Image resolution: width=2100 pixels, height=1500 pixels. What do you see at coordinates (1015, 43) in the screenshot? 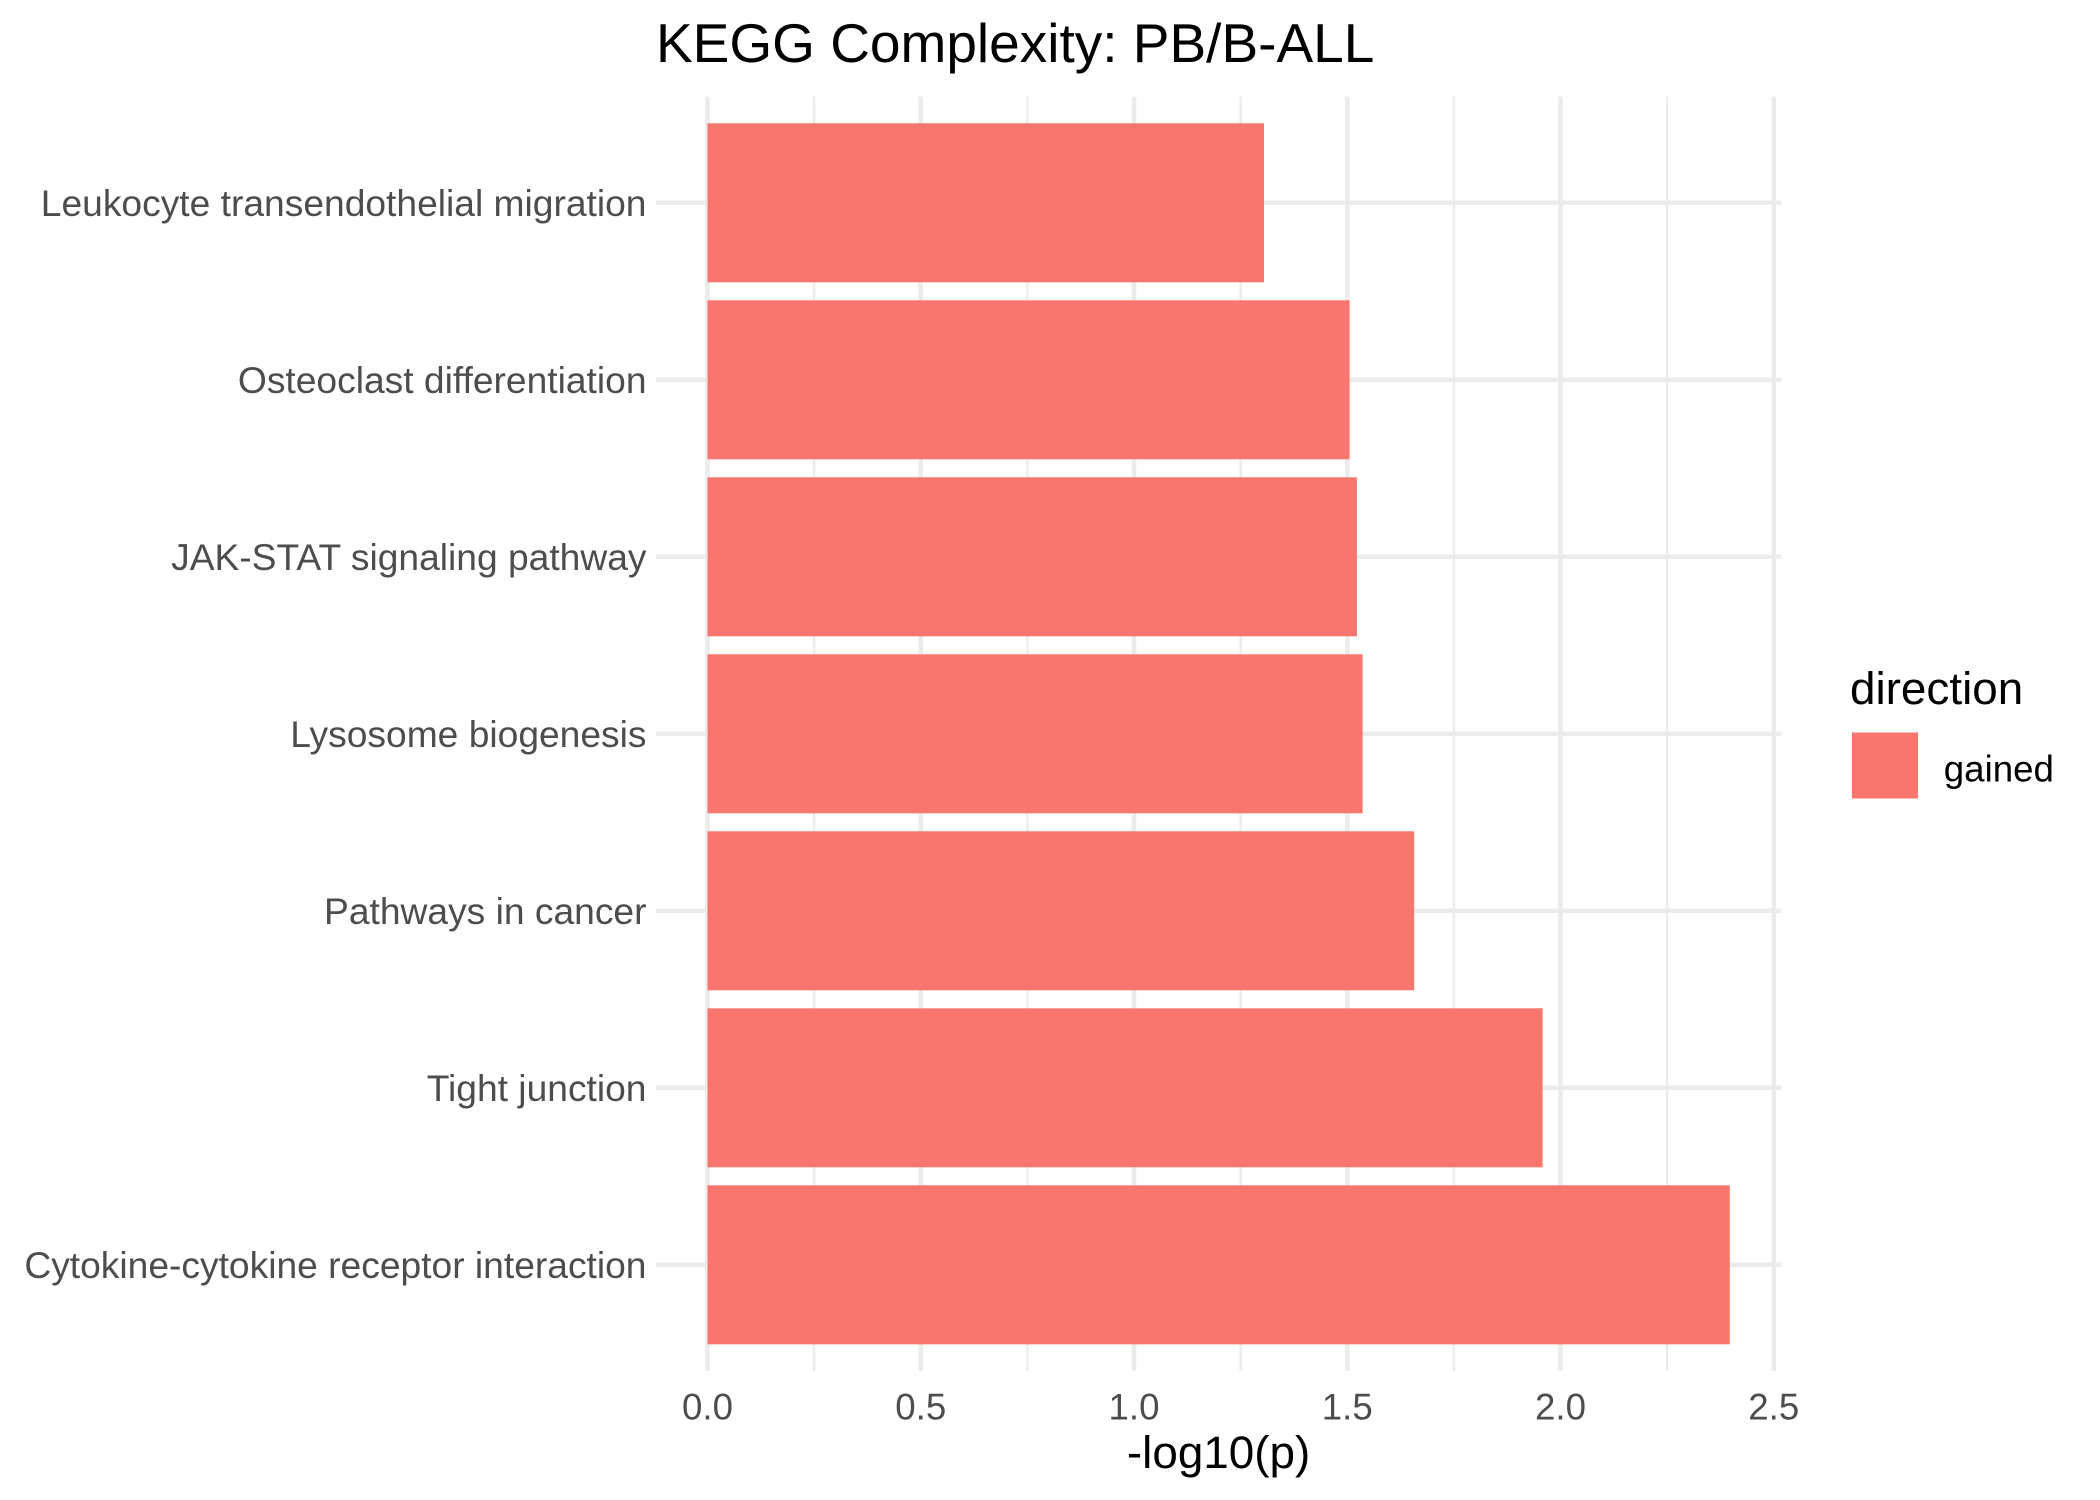
I see `svg-text: KEGG Complexity: PB/B-ALL` at bounding box center [1015, 43].